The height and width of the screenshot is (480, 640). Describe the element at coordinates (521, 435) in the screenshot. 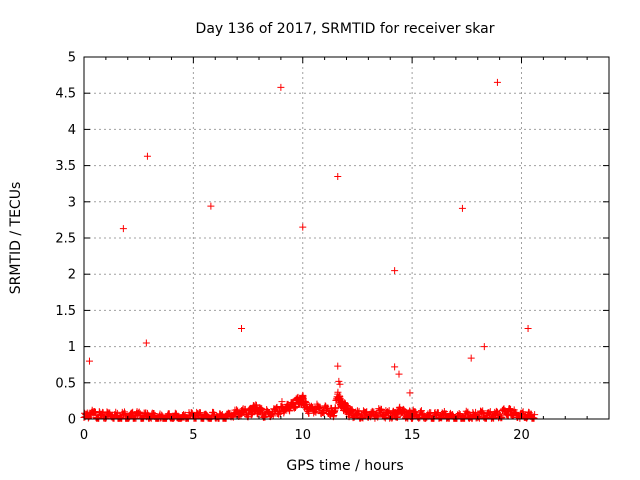

I see `x-tick-label: 20` at that location.